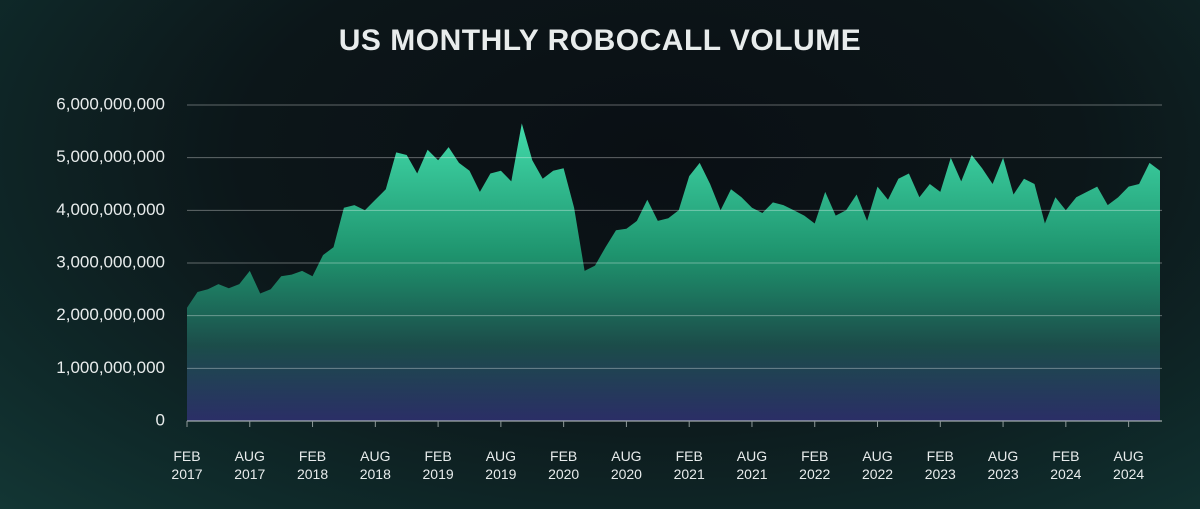 This screenshot has height=509, width=1200. Describe the element at coordinates (160, 419) in the screenshot. I see `y-tick-label: 0` at that location.